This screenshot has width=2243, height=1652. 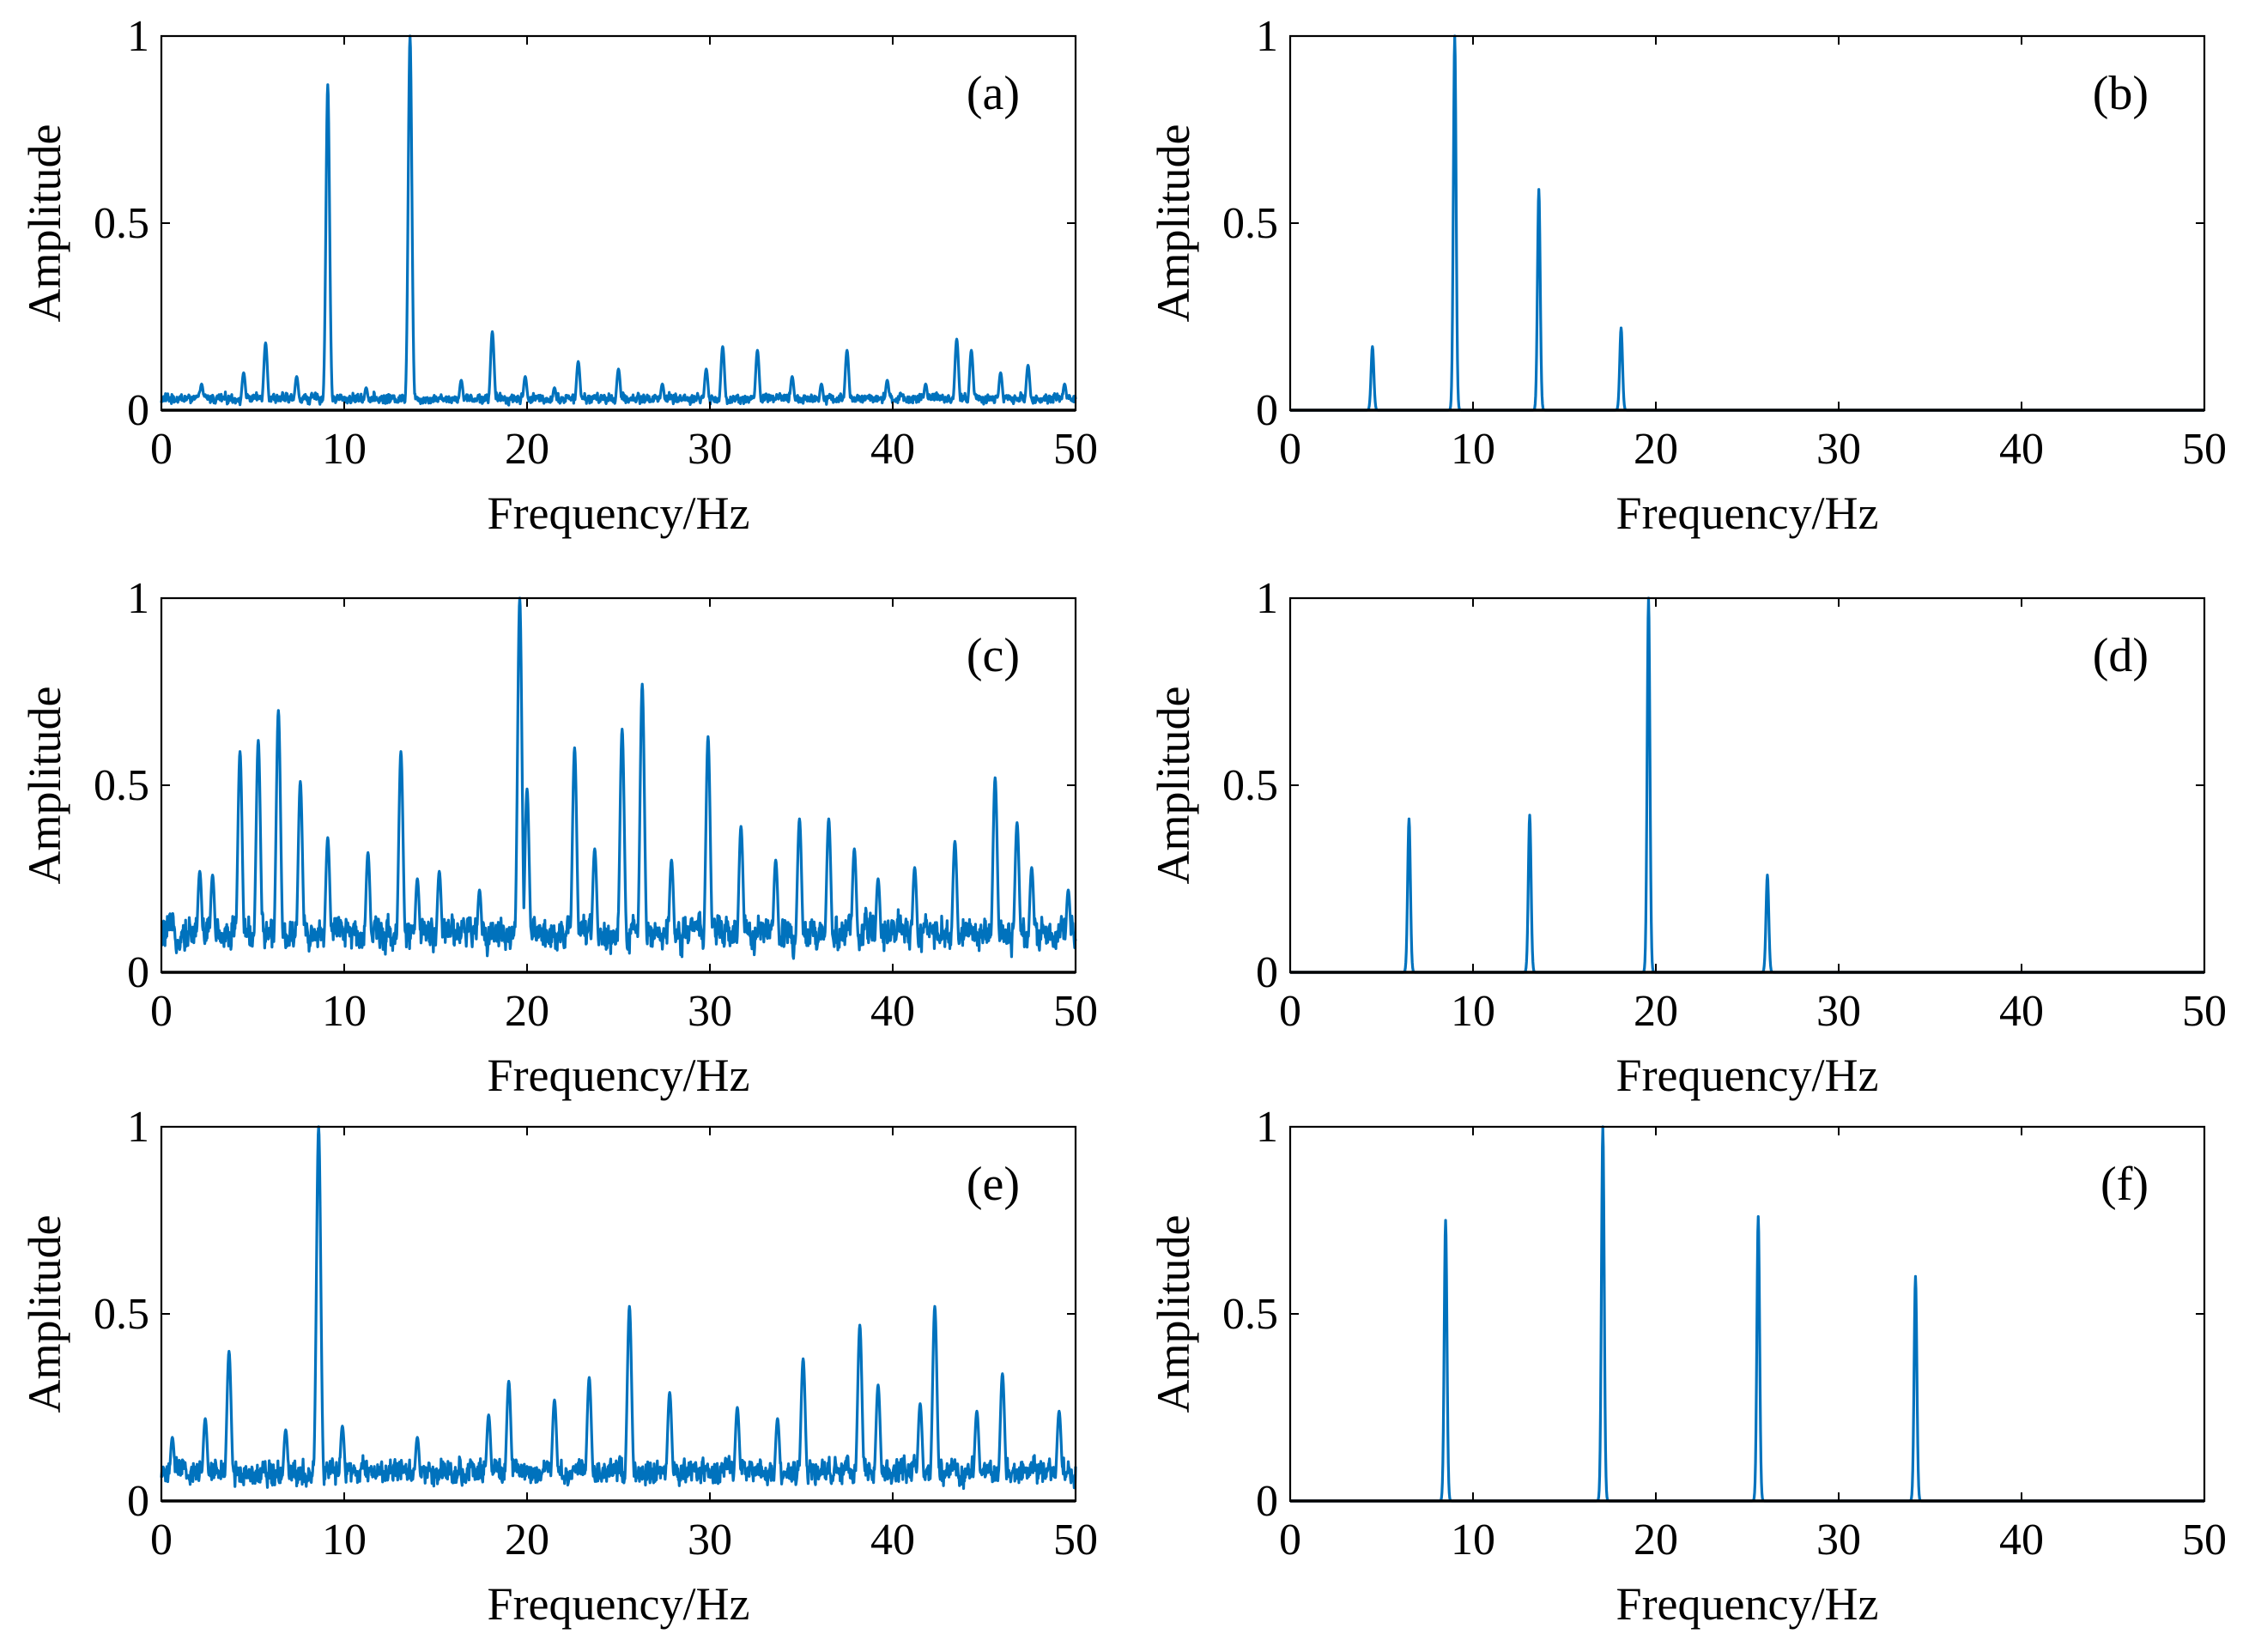 I want to click on series-line-a, so click(x=618, y=220).